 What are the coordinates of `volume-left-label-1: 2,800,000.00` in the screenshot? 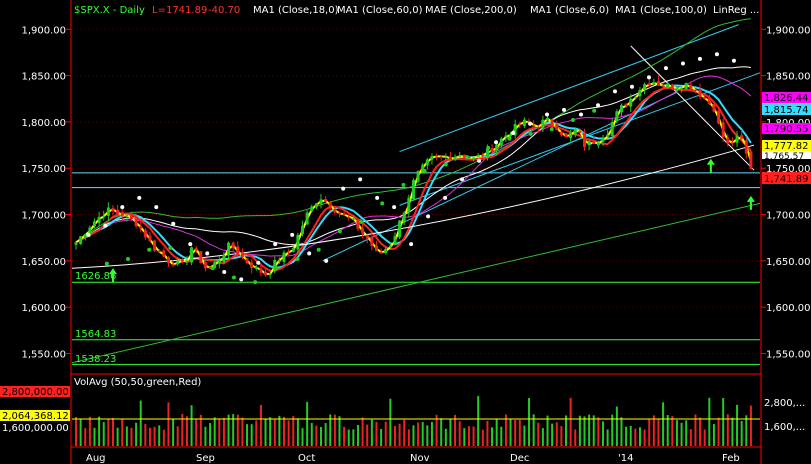 It's located at (35, 392).